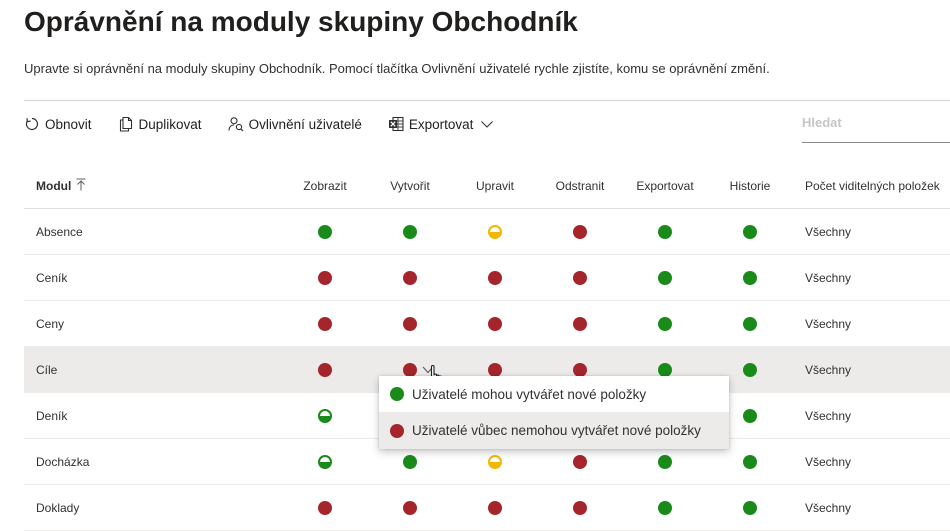 This screenshot has width=950, height=531. Describe the element at coordinates (410, 186) in the screenshot. I see `column-header-create: Vytvořit` at that location.